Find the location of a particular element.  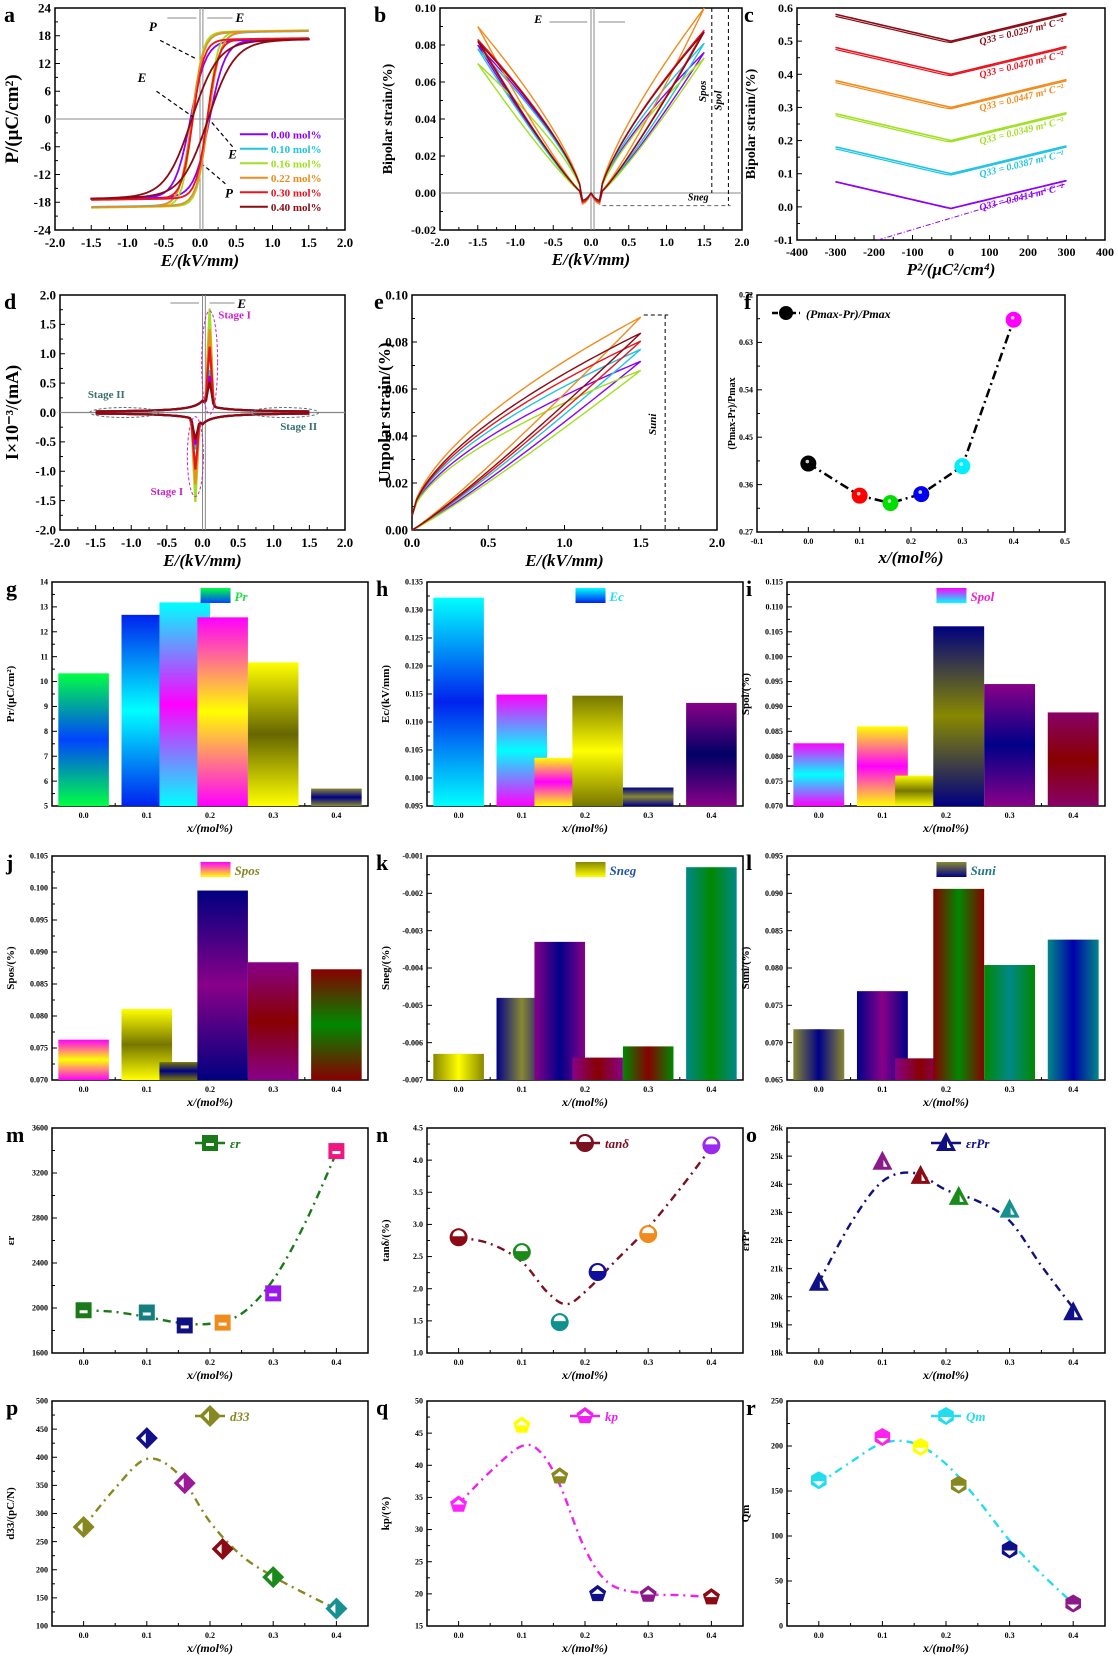

trend-line is located at coordinates (911, 412).